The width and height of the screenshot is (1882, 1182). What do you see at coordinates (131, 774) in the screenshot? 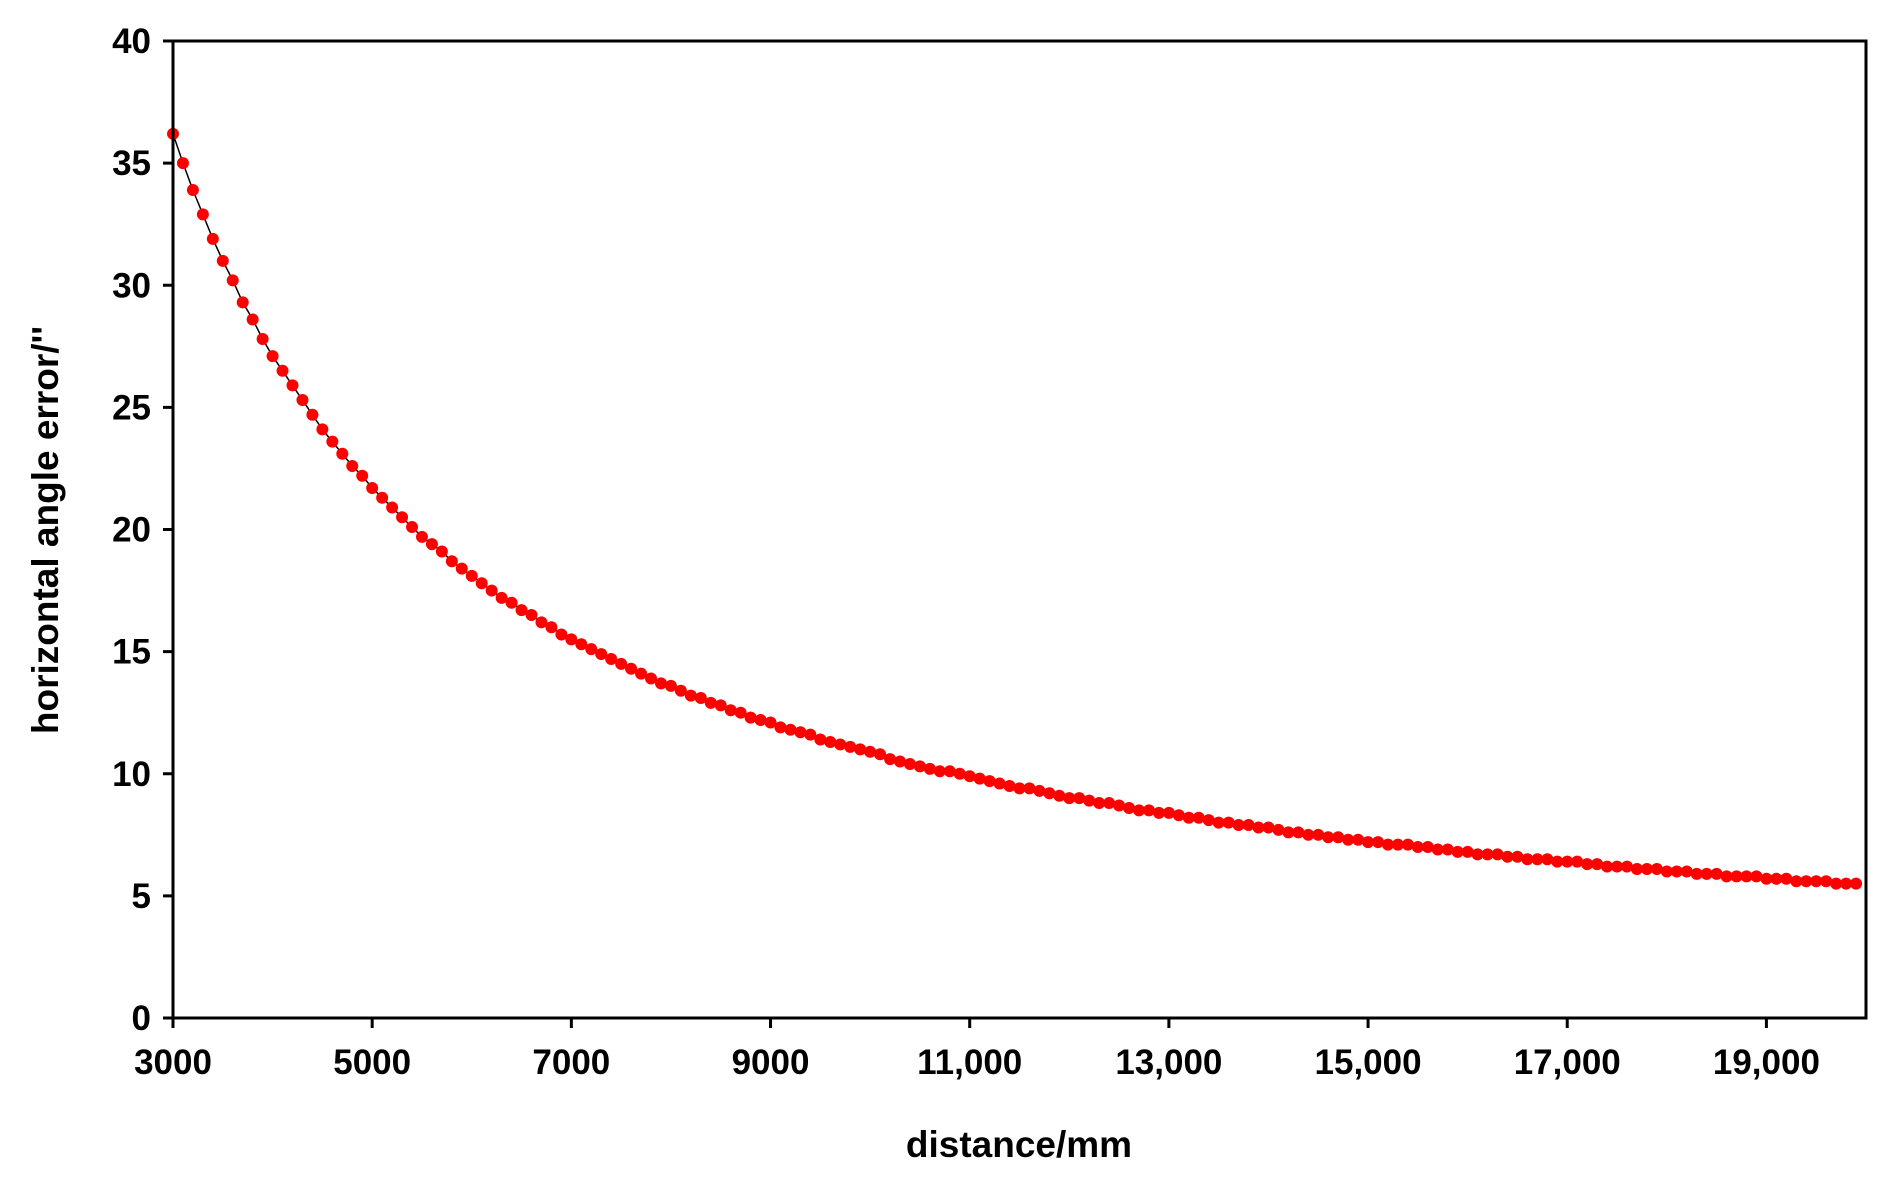
I see `y-tick-label: 10` at bounding box center [131, 774].